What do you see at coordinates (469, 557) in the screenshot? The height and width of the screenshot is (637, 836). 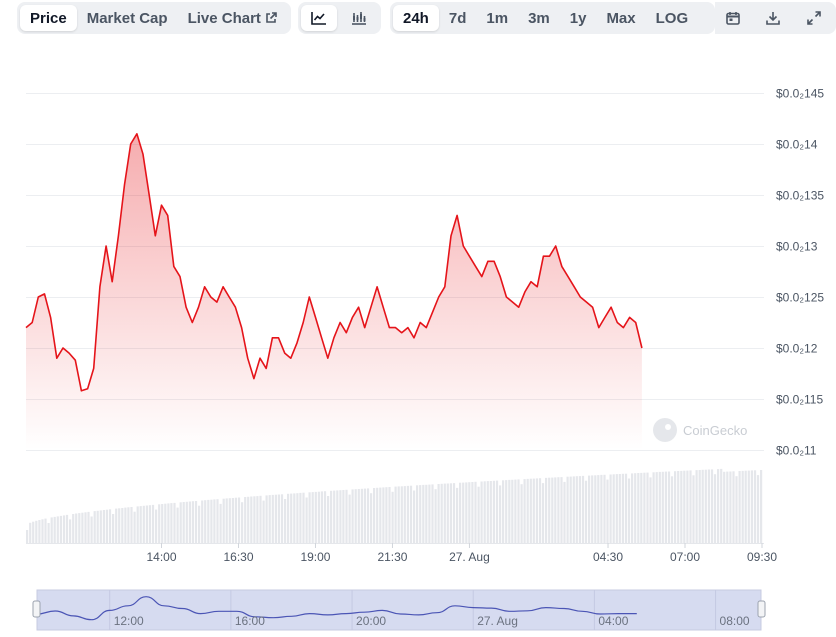 I see `x-tick-label: 27. Aug` at bounding box center [469, 557].